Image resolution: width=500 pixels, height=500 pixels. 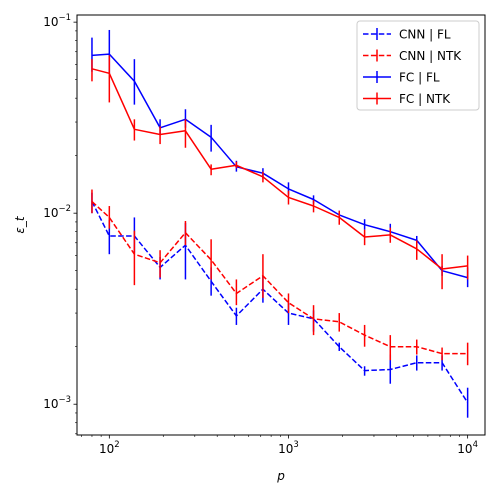 I want to click on legend-item: FC | NTK, so click(x=407, y=99).